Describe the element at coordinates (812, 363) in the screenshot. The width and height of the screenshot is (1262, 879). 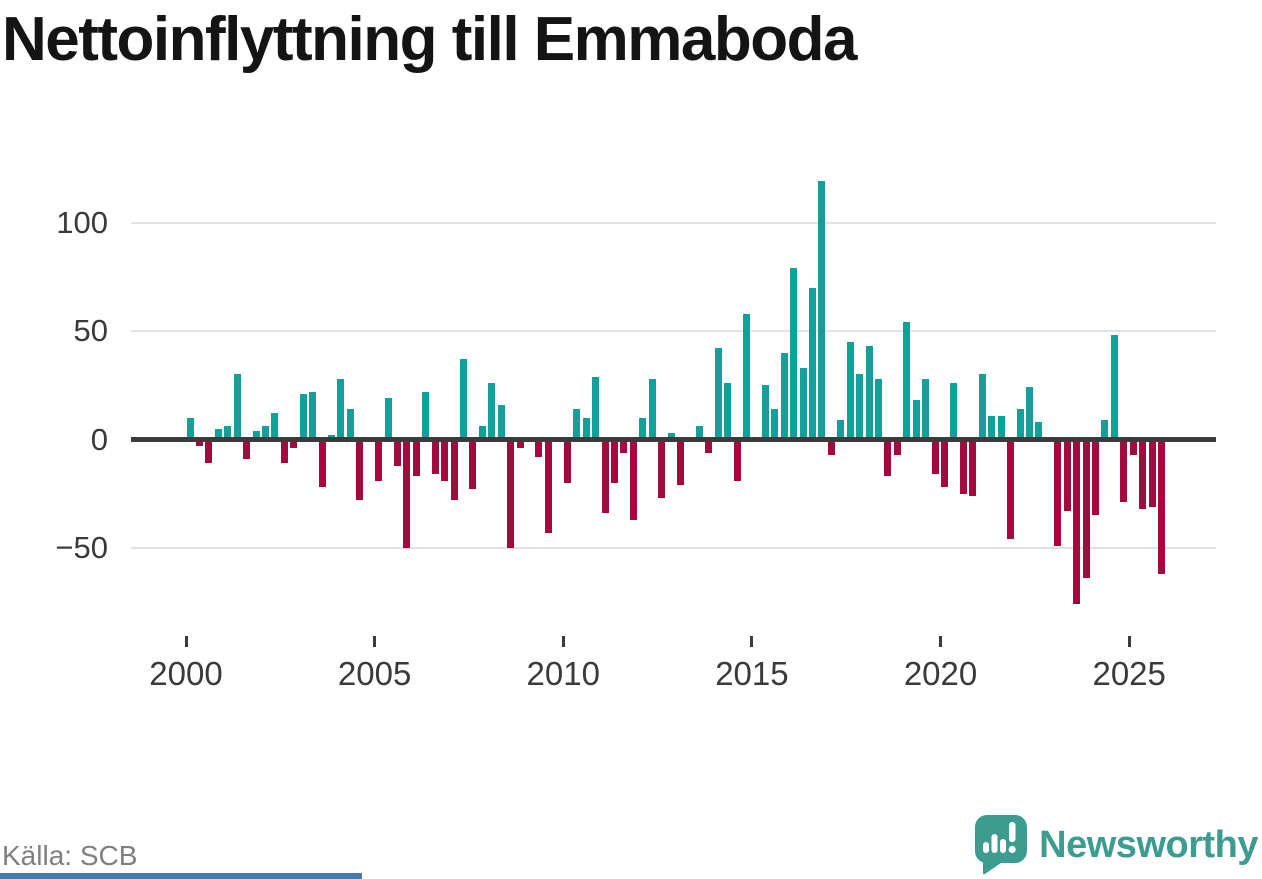
I see `bar-2016Q3` at that location.